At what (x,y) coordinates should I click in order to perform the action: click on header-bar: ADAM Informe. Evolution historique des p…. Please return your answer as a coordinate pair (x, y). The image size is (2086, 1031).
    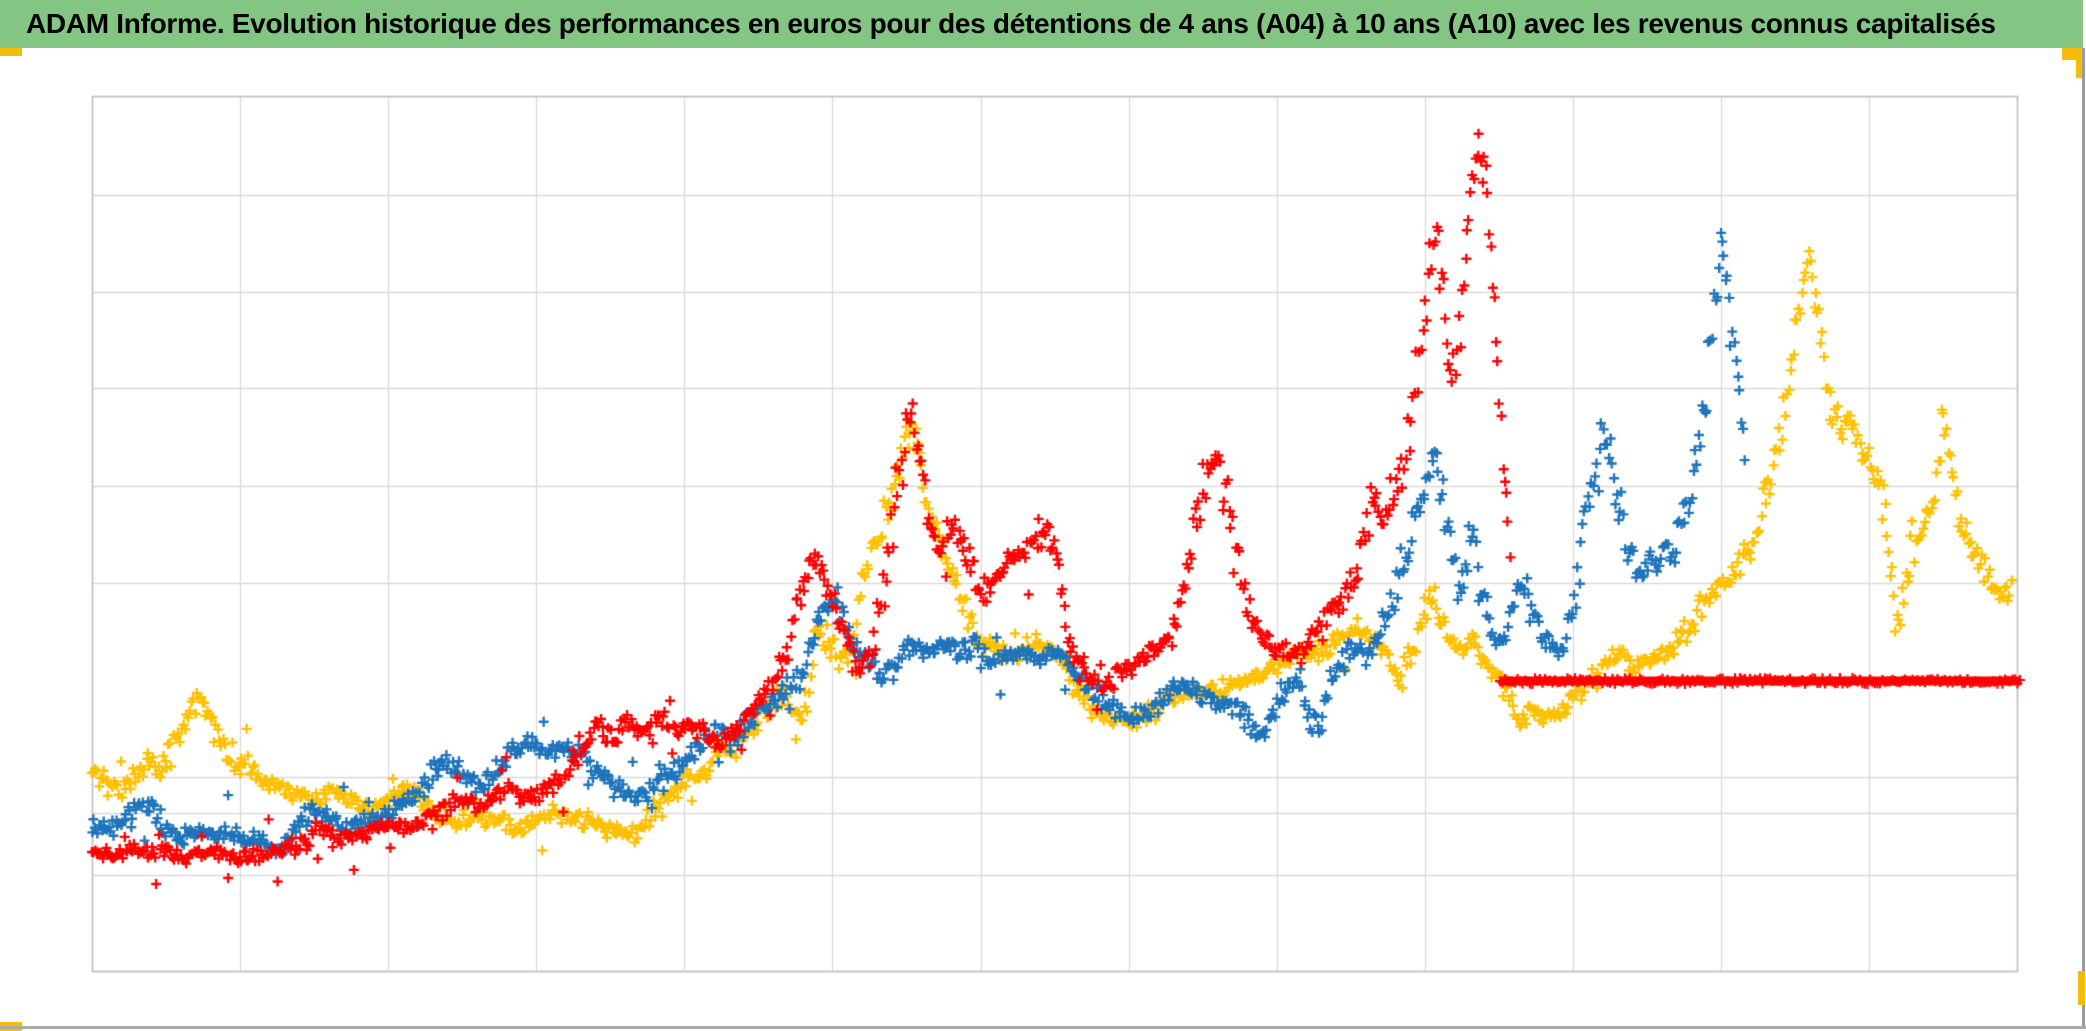
    Looking at the image, I should click on (1041, 24).